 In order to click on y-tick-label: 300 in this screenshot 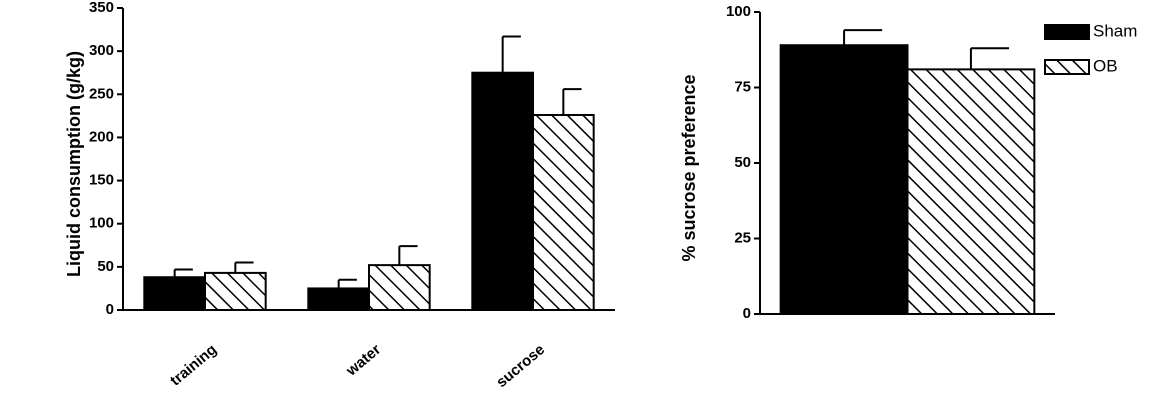, I will do `click(101, 50)`.